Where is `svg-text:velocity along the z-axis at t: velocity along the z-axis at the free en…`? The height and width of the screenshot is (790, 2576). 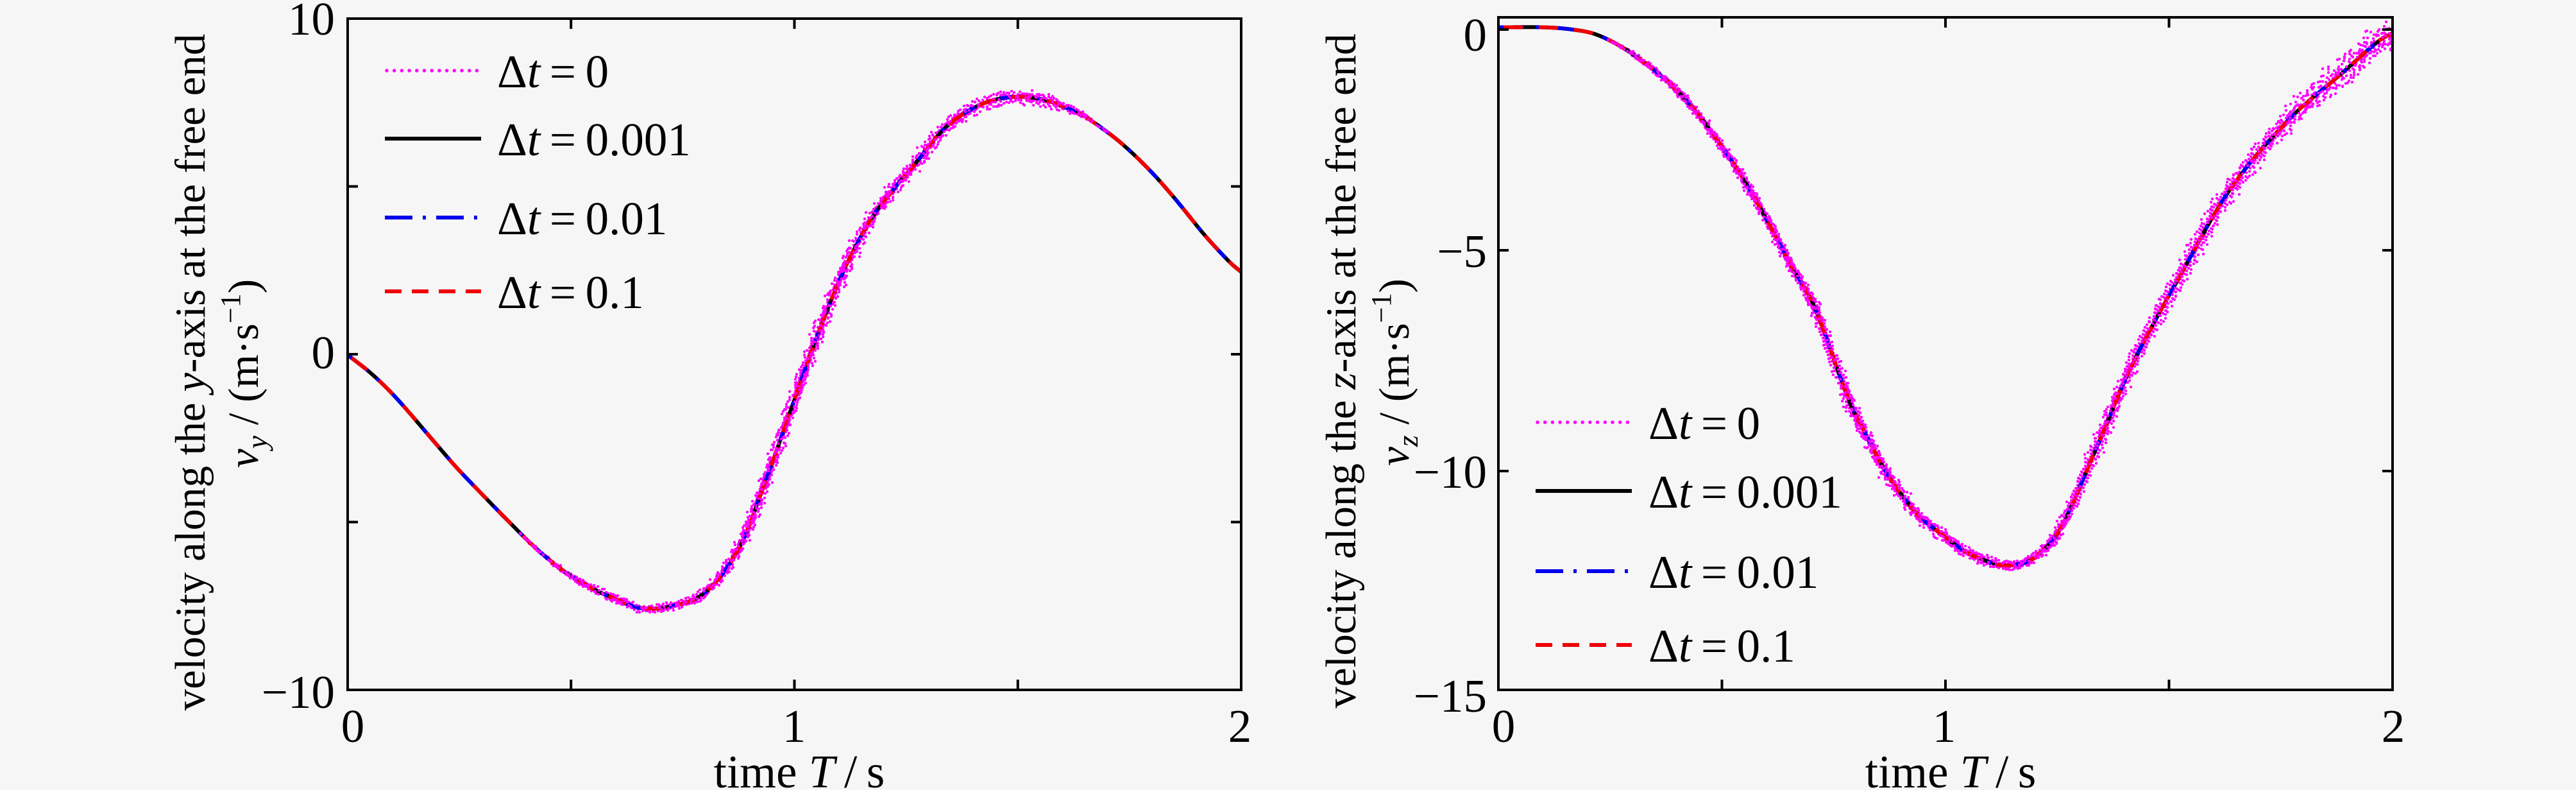 svg-text:velocity along the z-axis at t: velocity along the z-axis at the free en… is located at coordinates (1341, 371).